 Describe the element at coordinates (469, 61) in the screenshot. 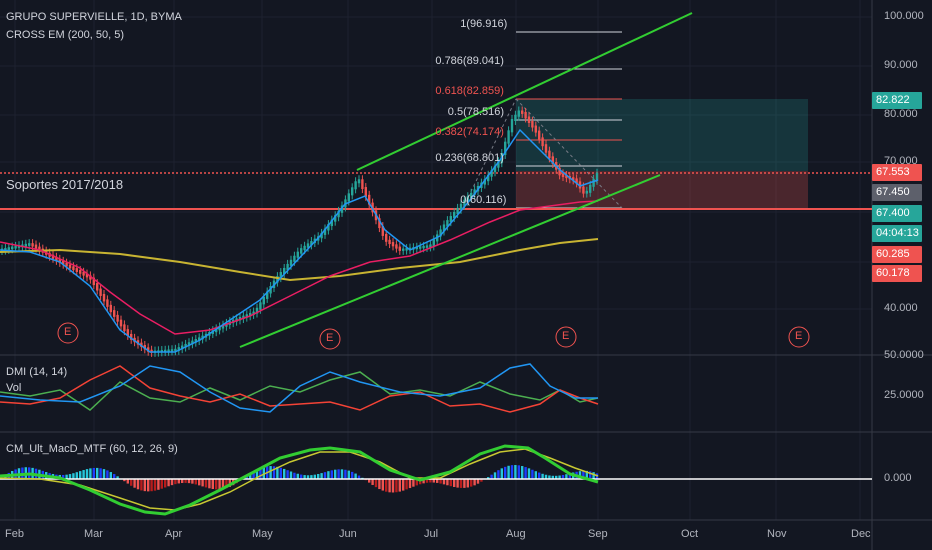

I see `fib-label: 0.786(89.041)` at that location.